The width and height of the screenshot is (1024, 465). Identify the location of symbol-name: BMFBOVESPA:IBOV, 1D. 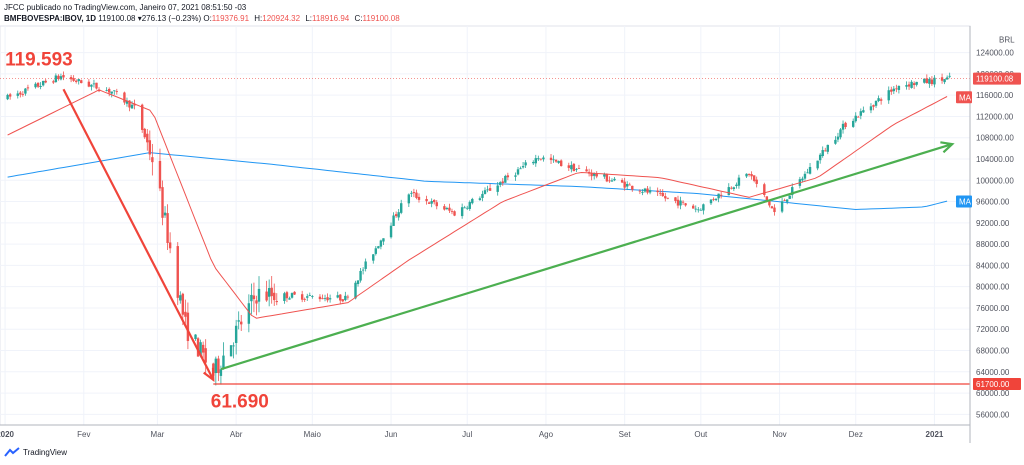
(50, 18).